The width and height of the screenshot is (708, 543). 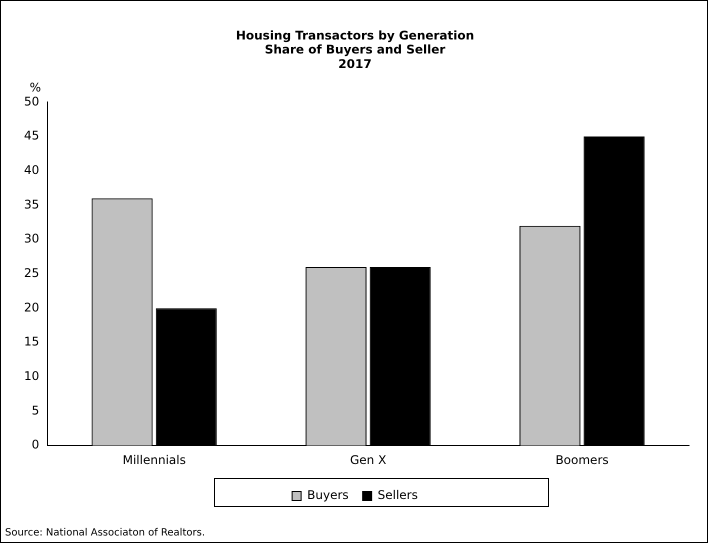 I want to click on y-tick-label: 35, so click(x=32, y=204).